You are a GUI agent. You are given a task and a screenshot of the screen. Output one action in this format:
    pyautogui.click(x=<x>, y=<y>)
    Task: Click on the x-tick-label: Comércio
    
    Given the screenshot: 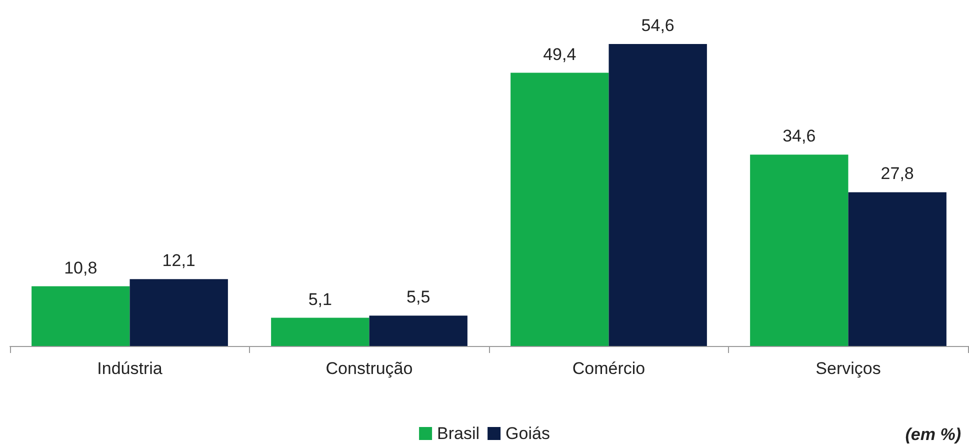 What is the action you would take?
    pyautogui.click(x=609, y=368)
    